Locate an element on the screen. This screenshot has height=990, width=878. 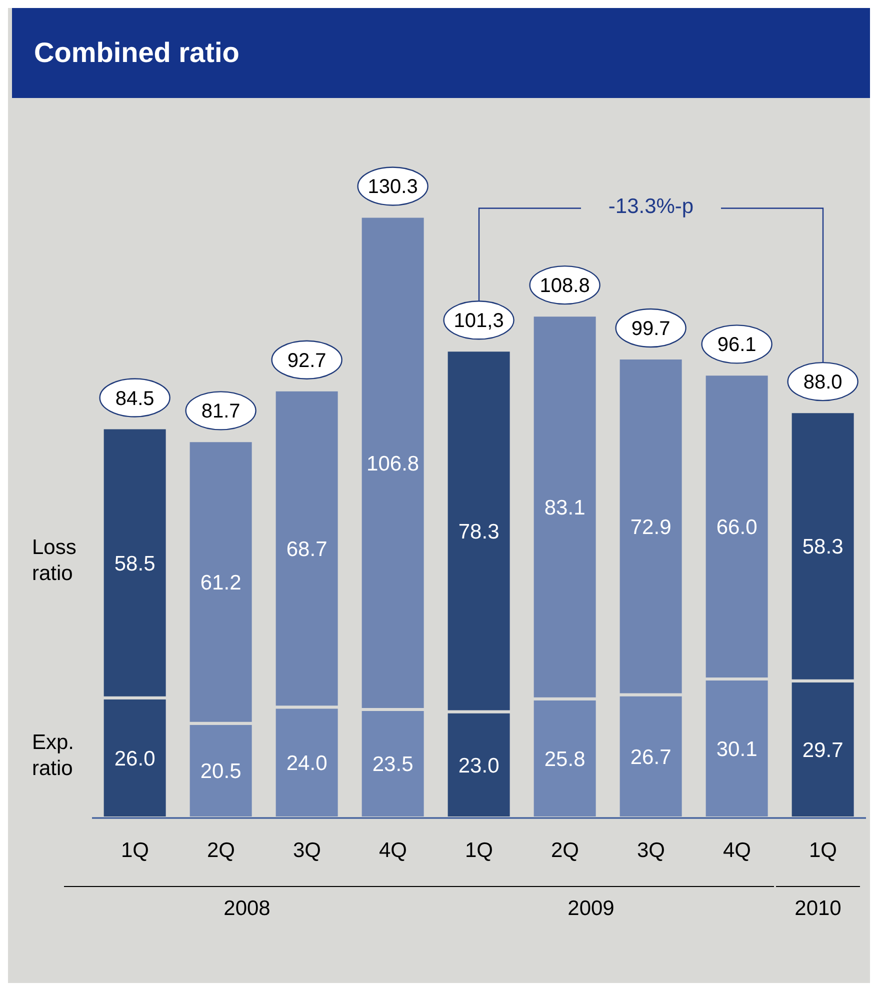
data-label: 20.5 is located at coordinates (221, 772).